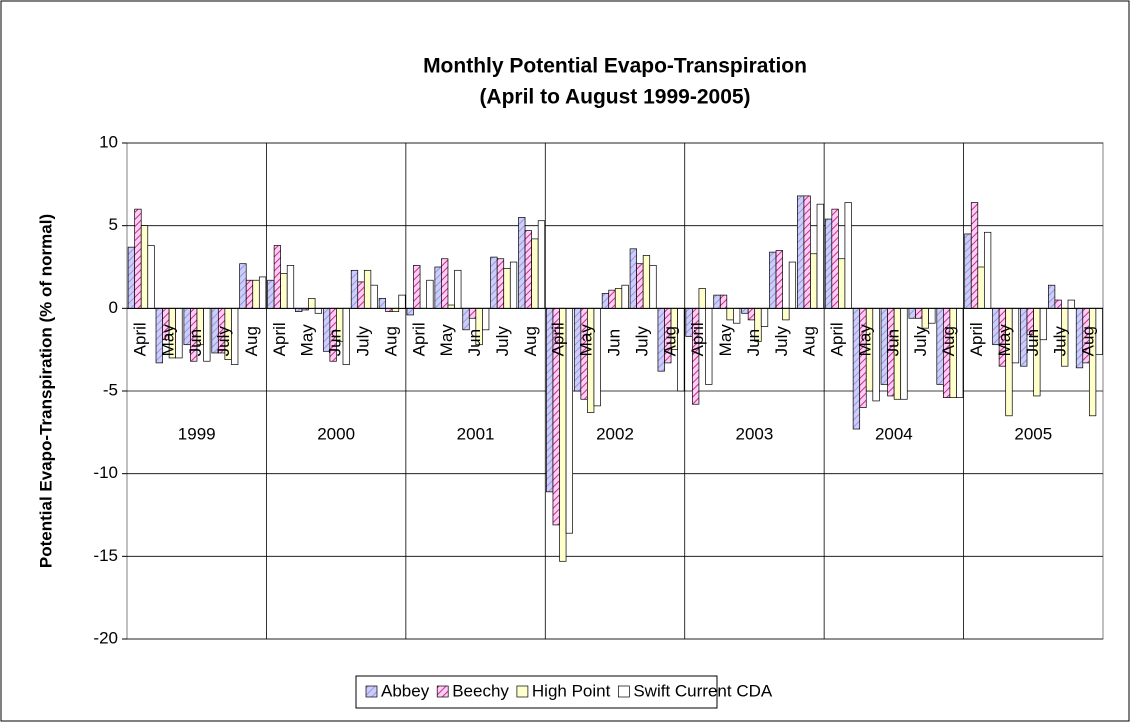  What do you see at coordinates (755, 433) in the screenshot?
I see `group-label: 2003` at bounding box center [755, 433].